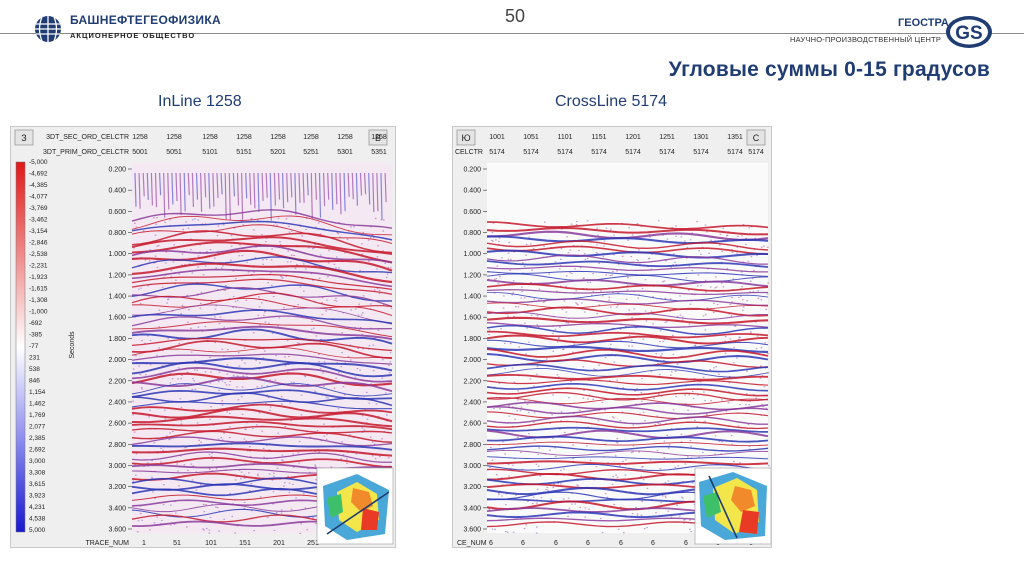  What do you see at coordinates (278, 152) in the screenshot?
I see `header-value: 5201` at bounding box center [278, 152].